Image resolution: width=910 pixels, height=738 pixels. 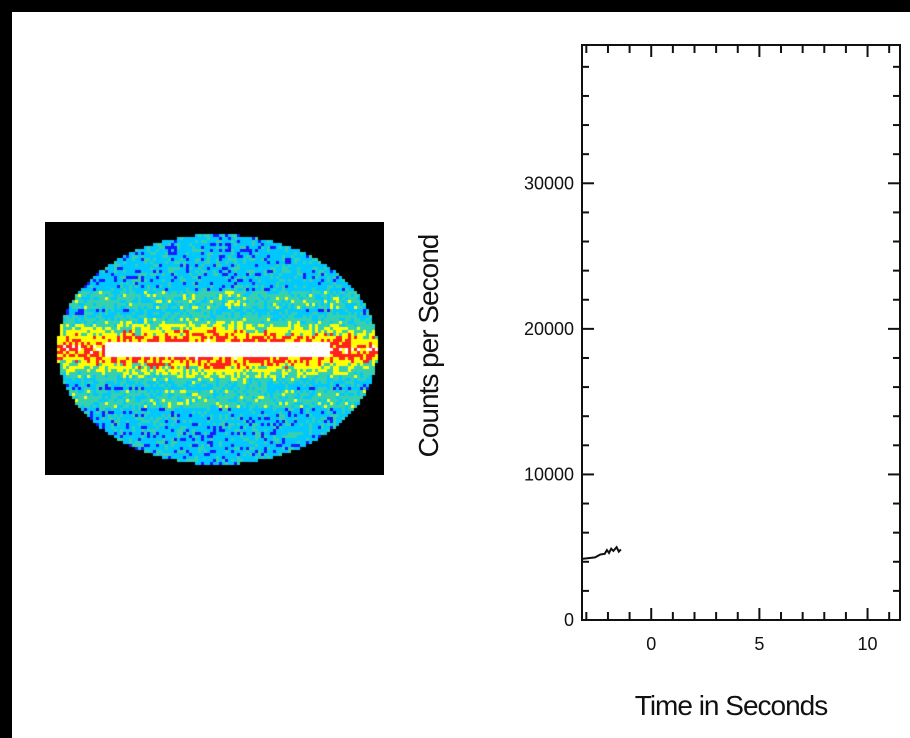 What do you see at coordinates (428, 346) in the screenshot?
I see `y-axis-title: Counts per Second` at bounding box center [428, 346].